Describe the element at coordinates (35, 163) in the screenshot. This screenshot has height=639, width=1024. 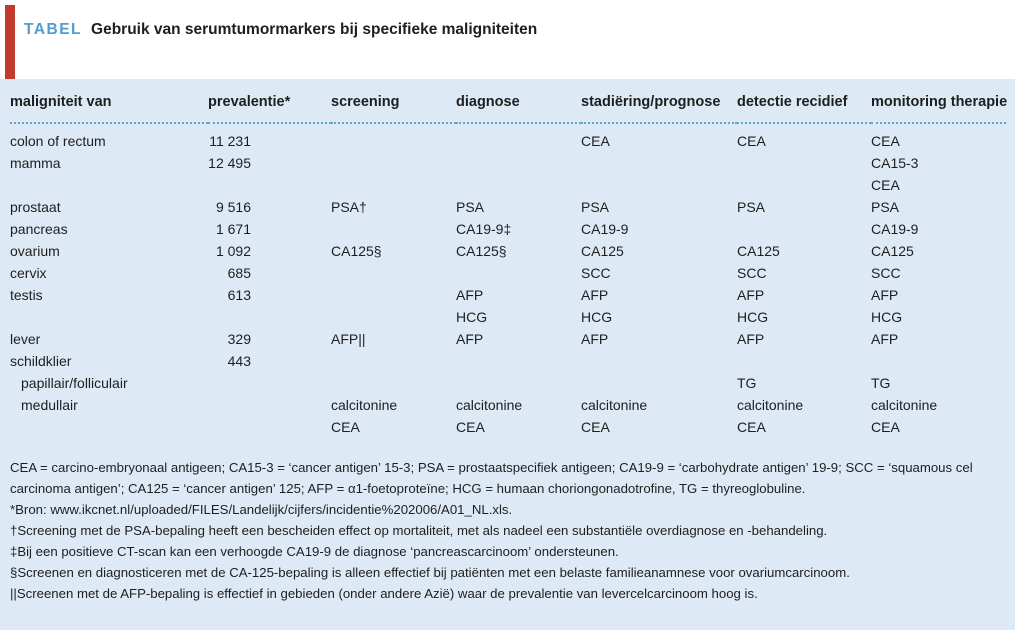
I see `cell-maligniteit: mamma` at that location.